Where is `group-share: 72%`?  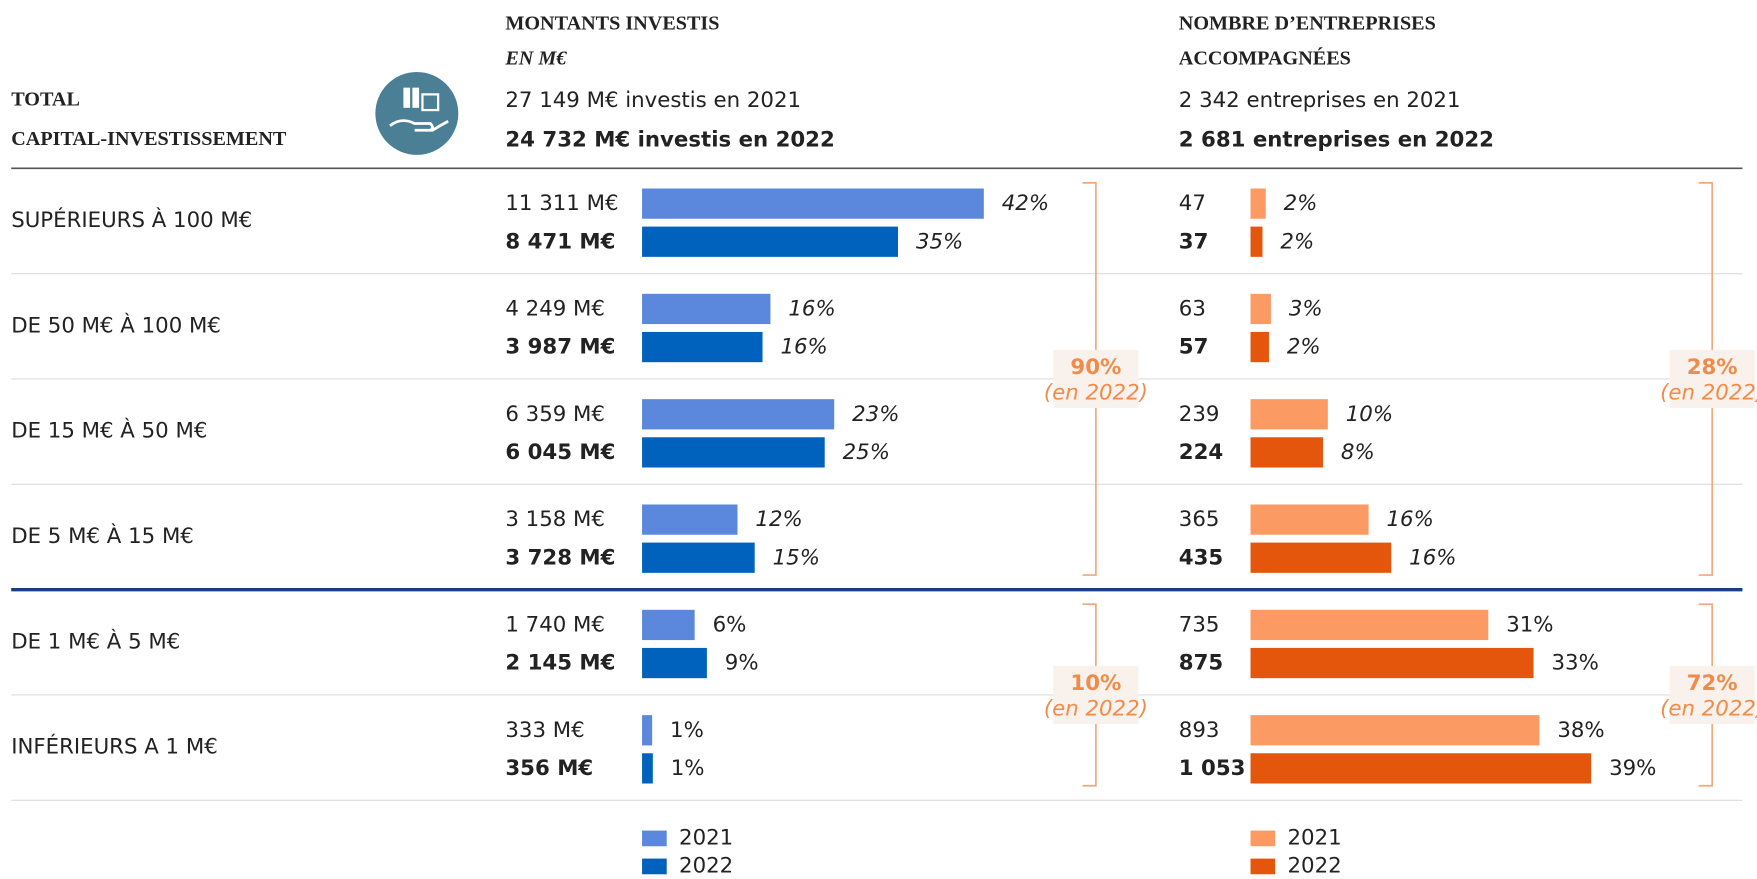 group-share: 72% is located at coordinates (1712, 683).